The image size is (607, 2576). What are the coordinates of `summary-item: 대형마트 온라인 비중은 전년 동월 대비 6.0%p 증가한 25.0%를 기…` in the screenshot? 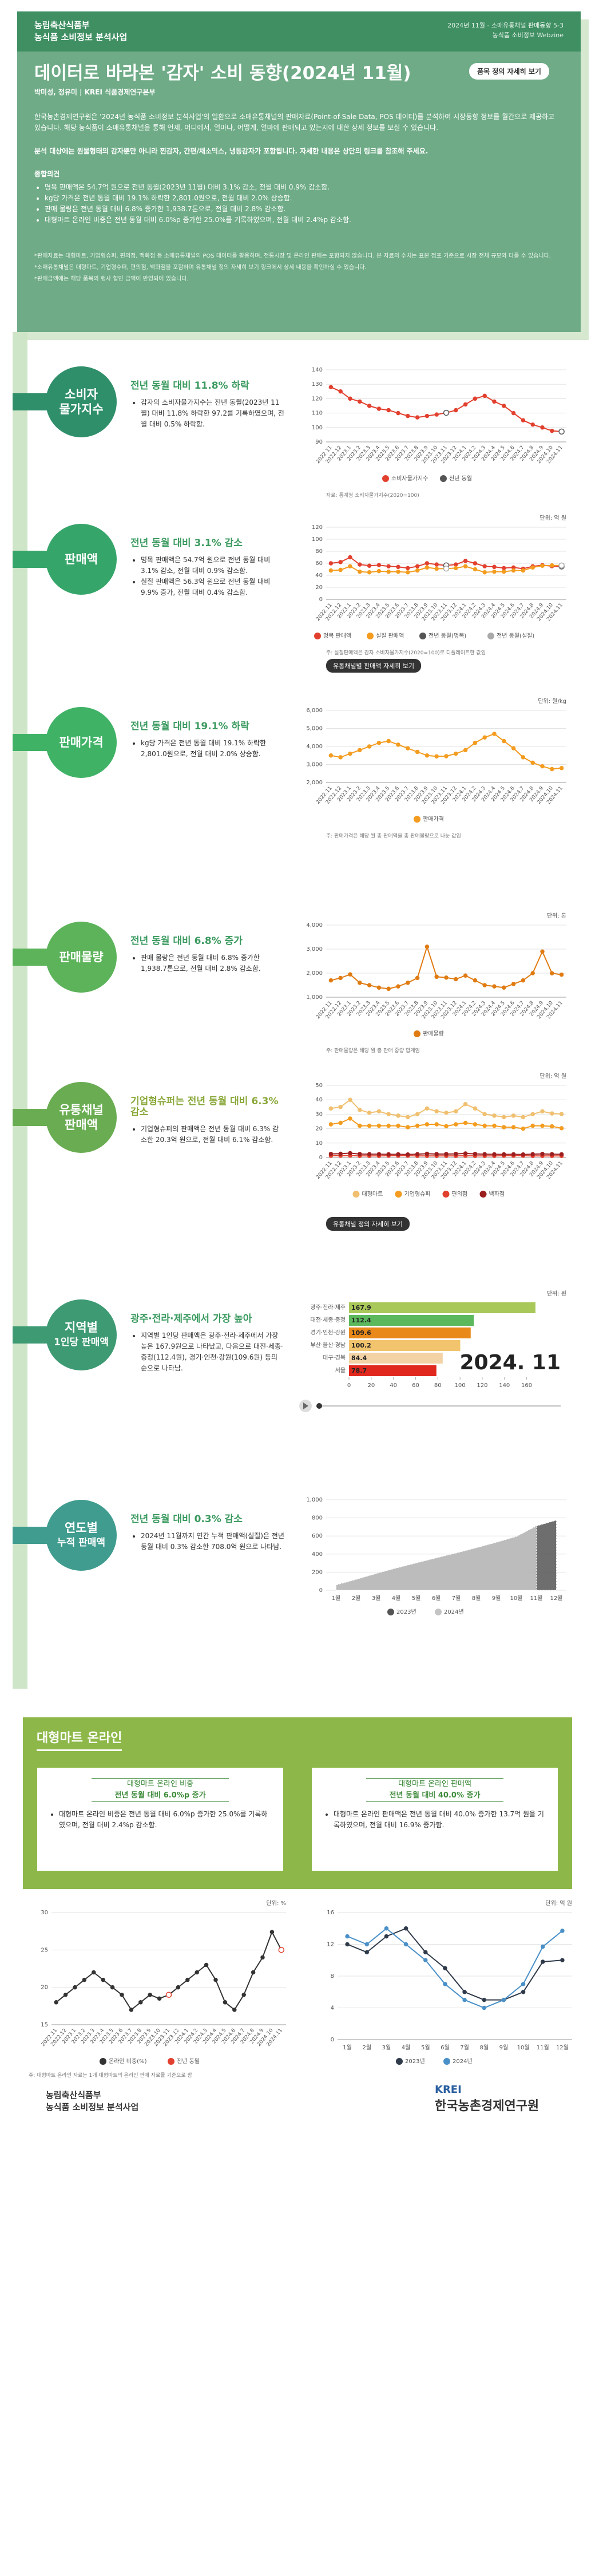 It's located at (303, 220).